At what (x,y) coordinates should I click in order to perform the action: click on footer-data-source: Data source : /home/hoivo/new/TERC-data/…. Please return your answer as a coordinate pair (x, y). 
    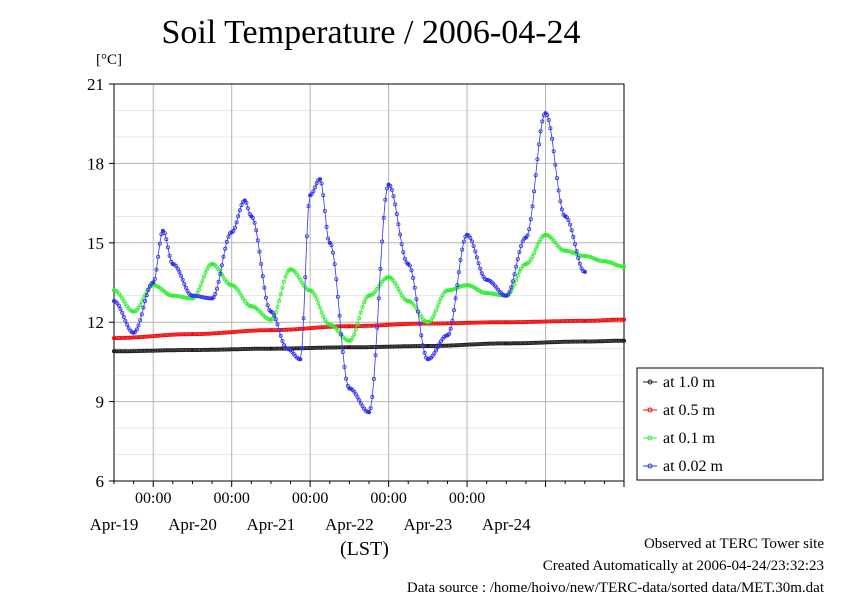
    Looking at the image, I should click on (615, 588).